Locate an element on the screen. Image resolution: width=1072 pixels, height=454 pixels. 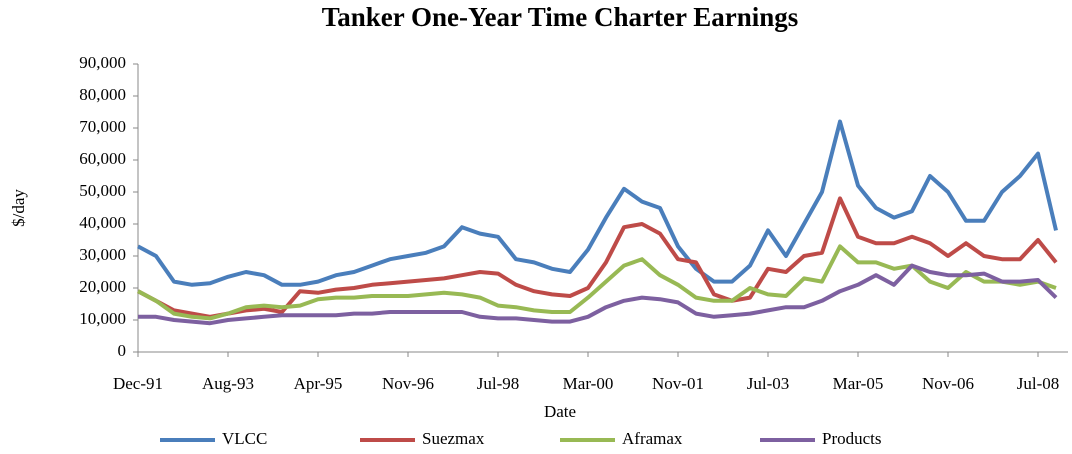
x-tick-label: Aug-93 is located at coordinates (228, 383).